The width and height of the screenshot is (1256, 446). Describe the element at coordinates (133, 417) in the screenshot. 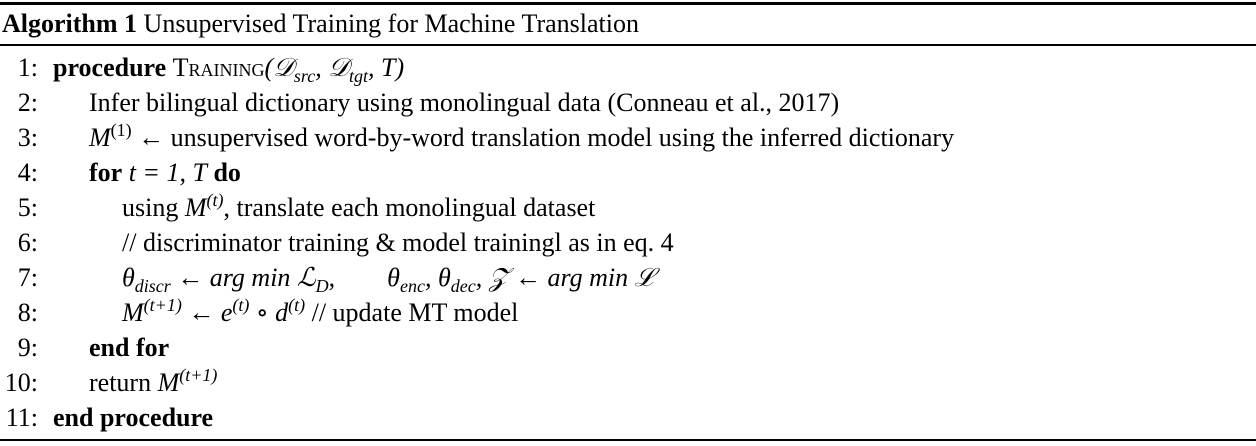

I see `keyword: end procedure` at that location.